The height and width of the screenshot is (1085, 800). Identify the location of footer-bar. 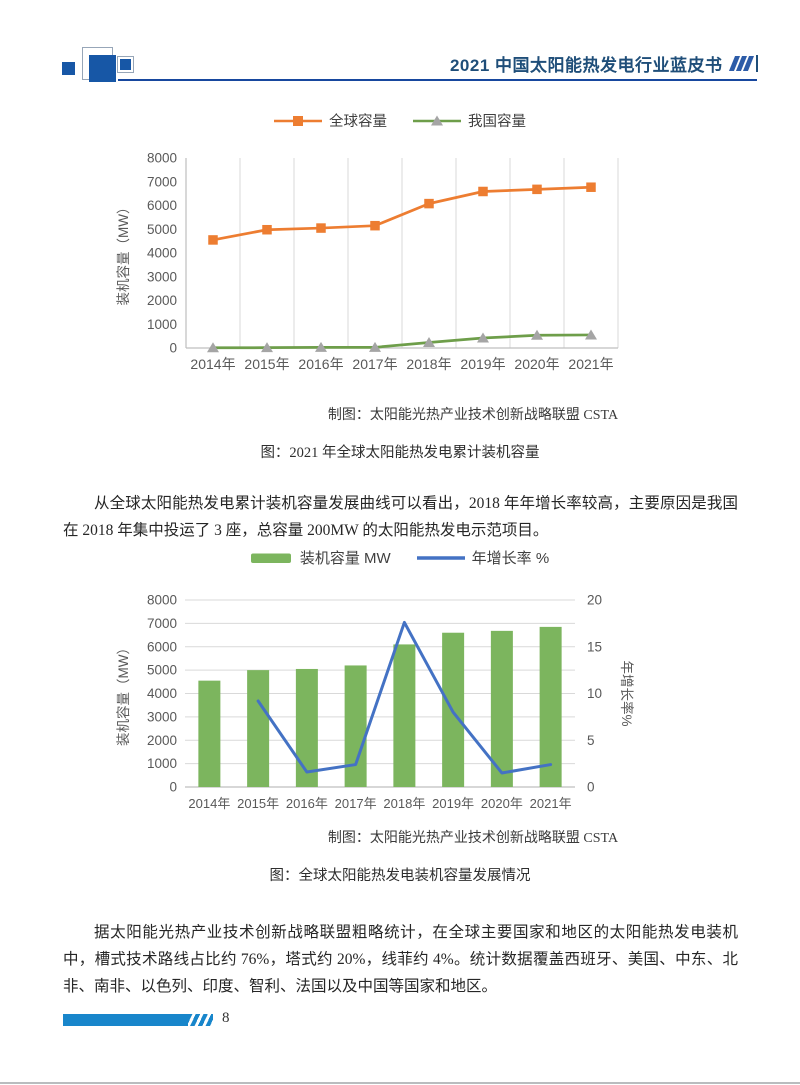
(125, 1020).